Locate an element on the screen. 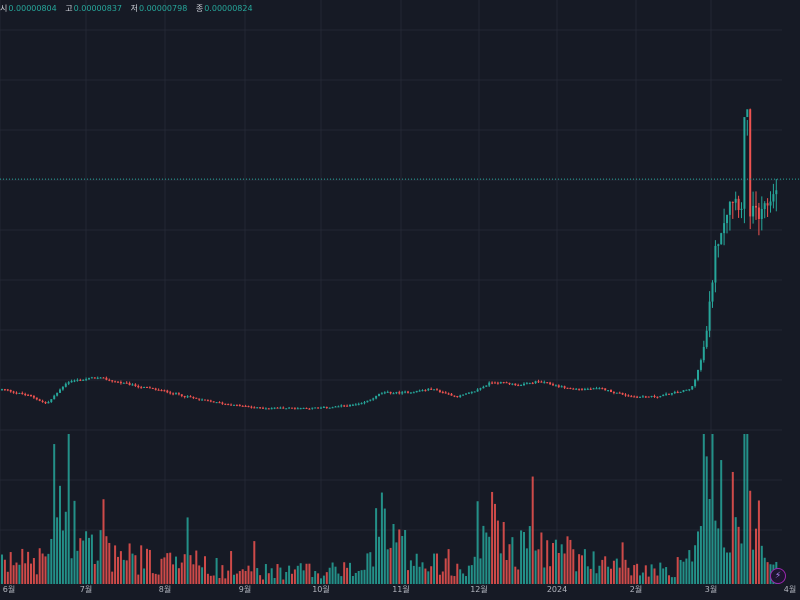 The image size is (800, 600). x-tick-label: 6월 is located at coordinates (9, 589).